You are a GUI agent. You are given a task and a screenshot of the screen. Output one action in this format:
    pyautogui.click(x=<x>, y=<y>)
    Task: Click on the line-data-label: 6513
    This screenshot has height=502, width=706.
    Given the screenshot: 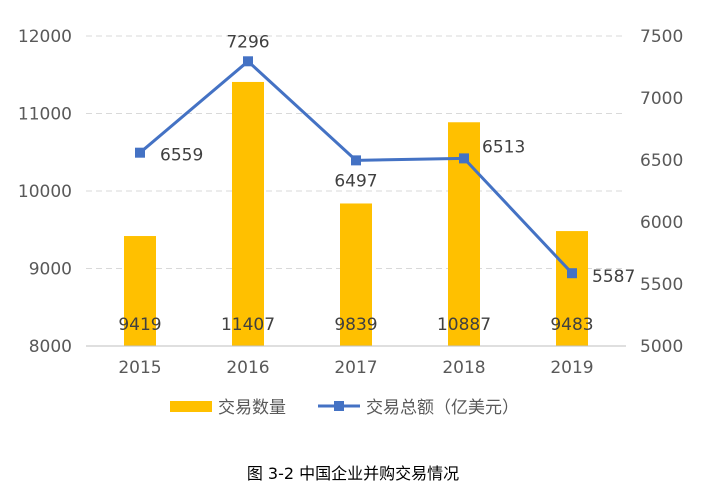 What is the action you would take?
    pyautogui.click(x=503, y=147)
    